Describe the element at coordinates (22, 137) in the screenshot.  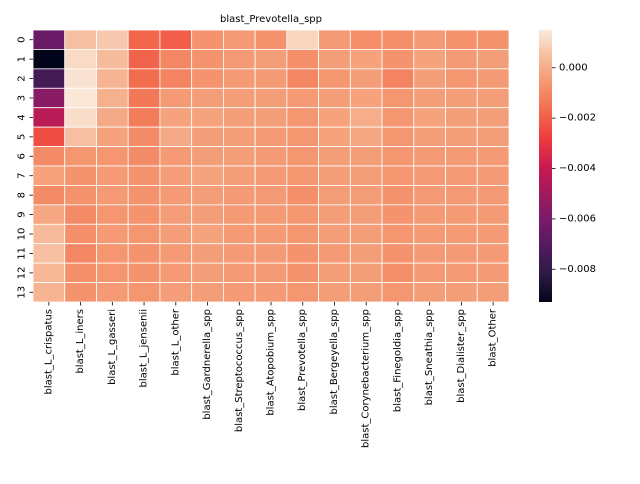
I see `y-tick-label: 5` at that location.